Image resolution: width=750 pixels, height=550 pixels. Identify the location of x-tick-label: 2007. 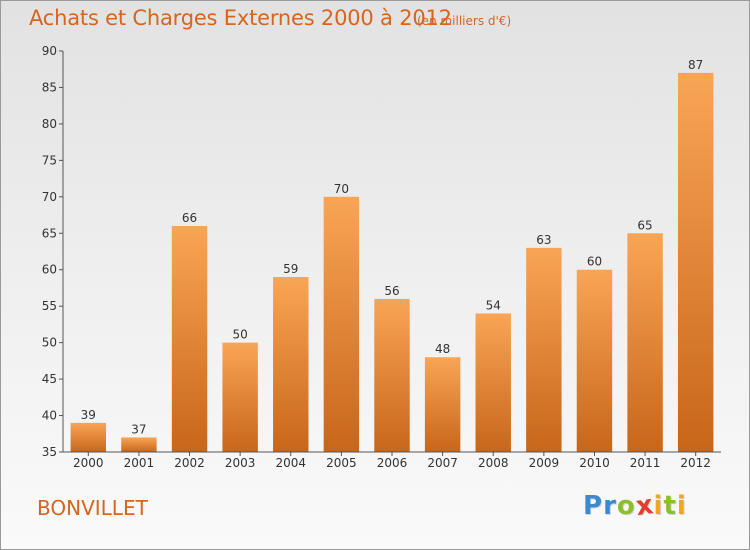
(442, 463).